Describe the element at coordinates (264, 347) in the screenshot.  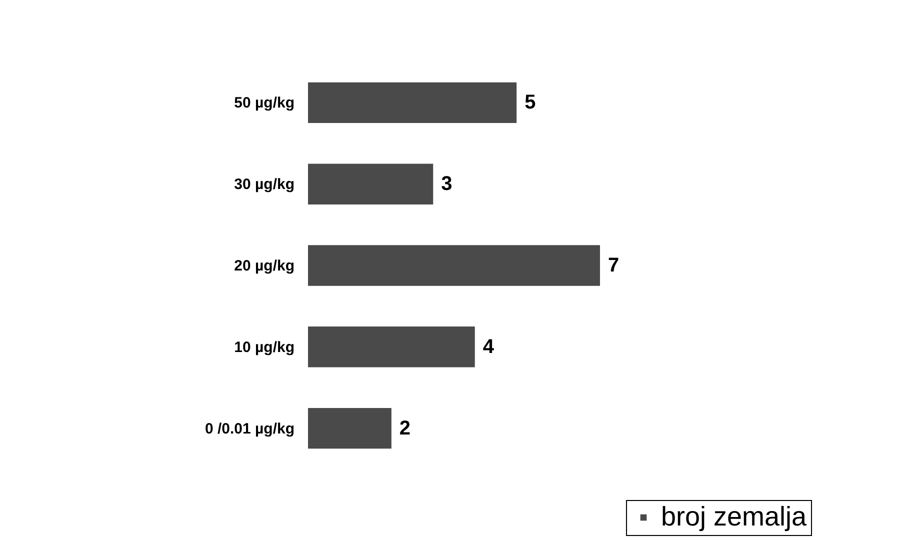
I see `y-tick-label: 10 µg/kg` at that location.